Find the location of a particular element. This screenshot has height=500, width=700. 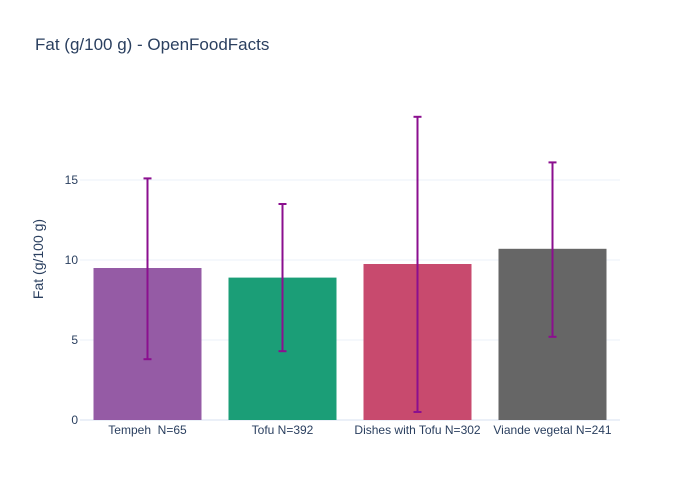

y-tick-label: 10 is located at coordinates (72, 260).